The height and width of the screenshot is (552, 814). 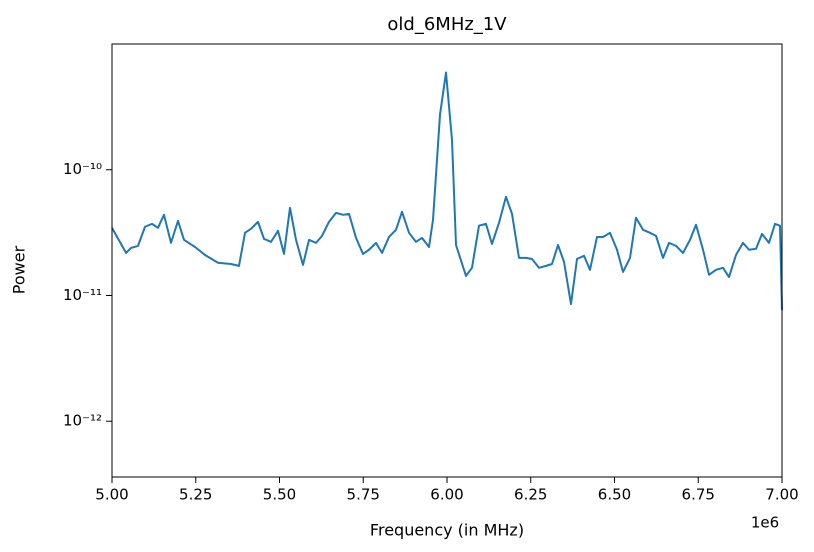 What do you see at coordinates (363, 495) in the screenshot?
I see `x-tick-label: 5.75` at bounding box center [363, 495].